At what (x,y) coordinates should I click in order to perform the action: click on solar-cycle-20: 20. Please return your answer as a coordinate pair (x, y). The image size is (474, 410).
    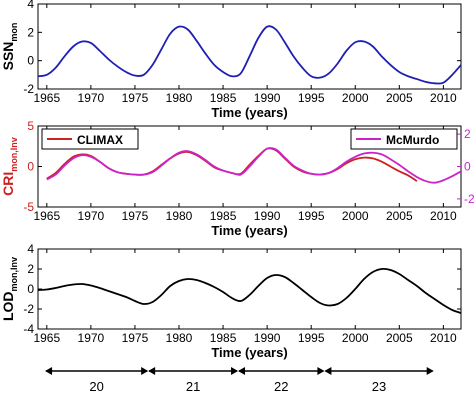
    Looking at the image, I should click on (97, 380).